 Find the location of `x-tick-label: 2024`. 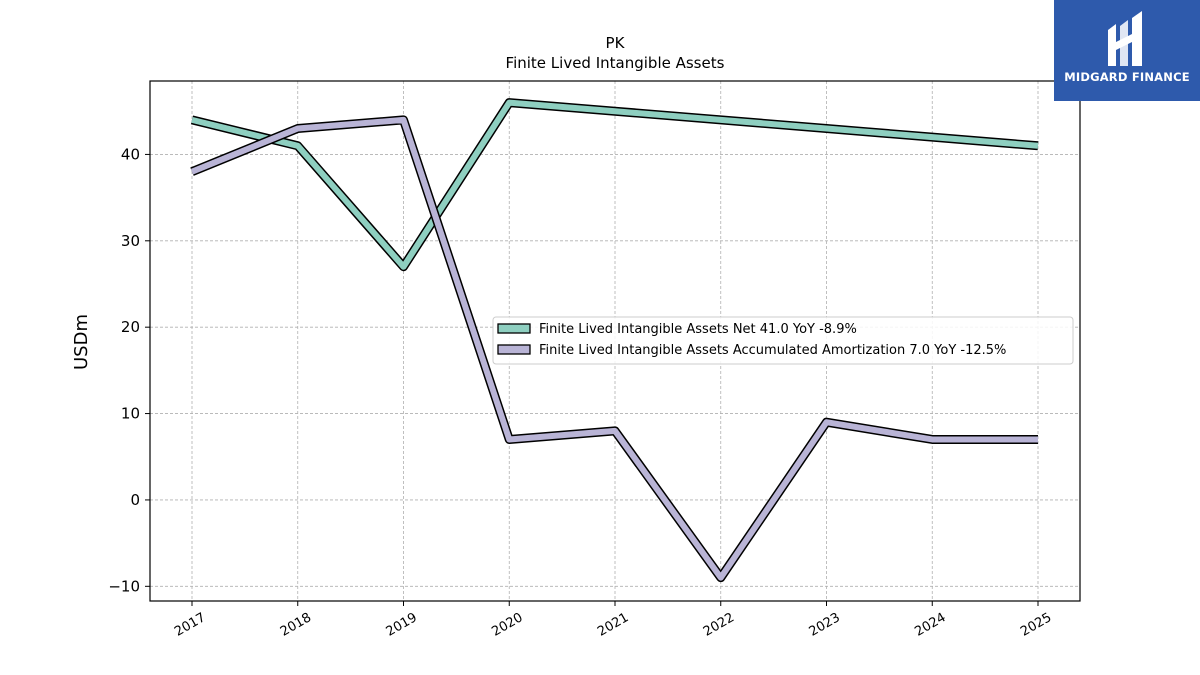

x-tick-label: 2024 is located at coordinates (930, 625).